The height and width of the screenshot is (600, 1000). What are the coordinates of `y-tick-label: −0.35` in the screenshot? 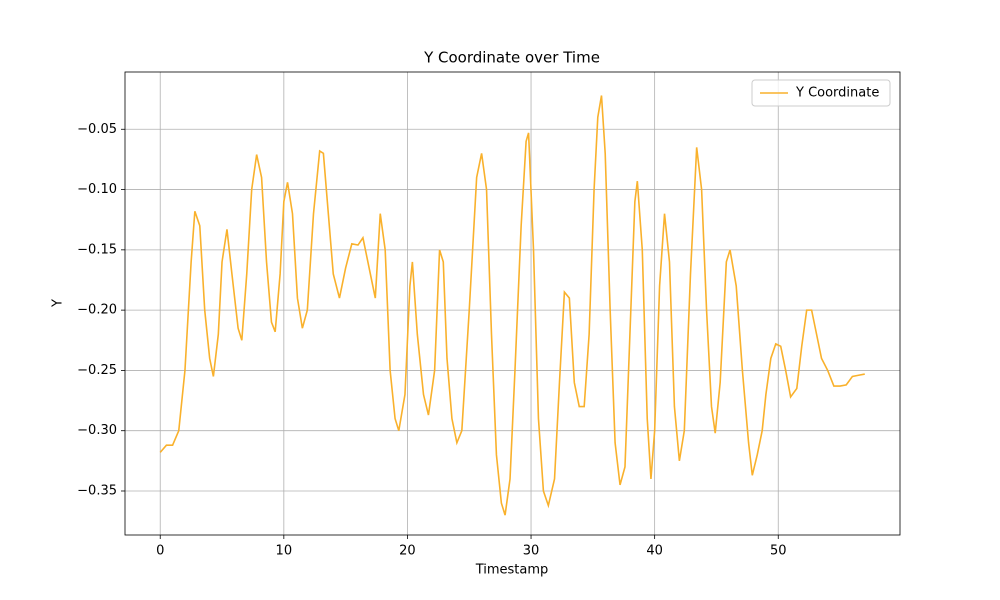 It's located at (97, 490).